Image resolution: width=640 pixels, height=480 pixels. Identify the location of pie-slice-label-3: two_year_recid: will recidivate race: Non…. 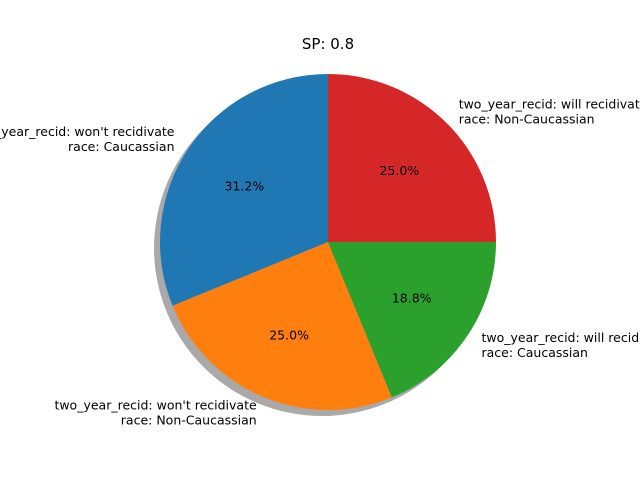
(549, 111).